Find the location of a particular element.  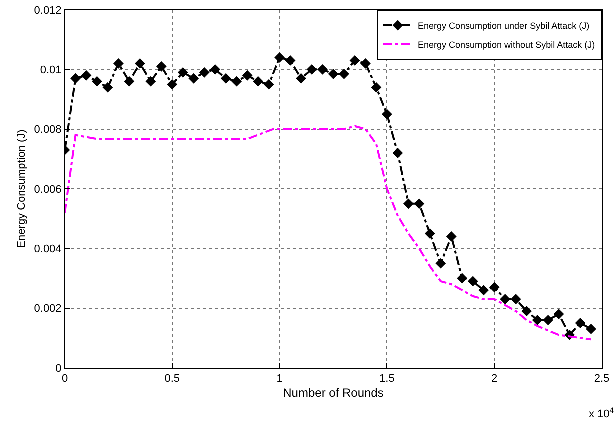

y-tick-label: 0 is located at coordinates (59, 368).